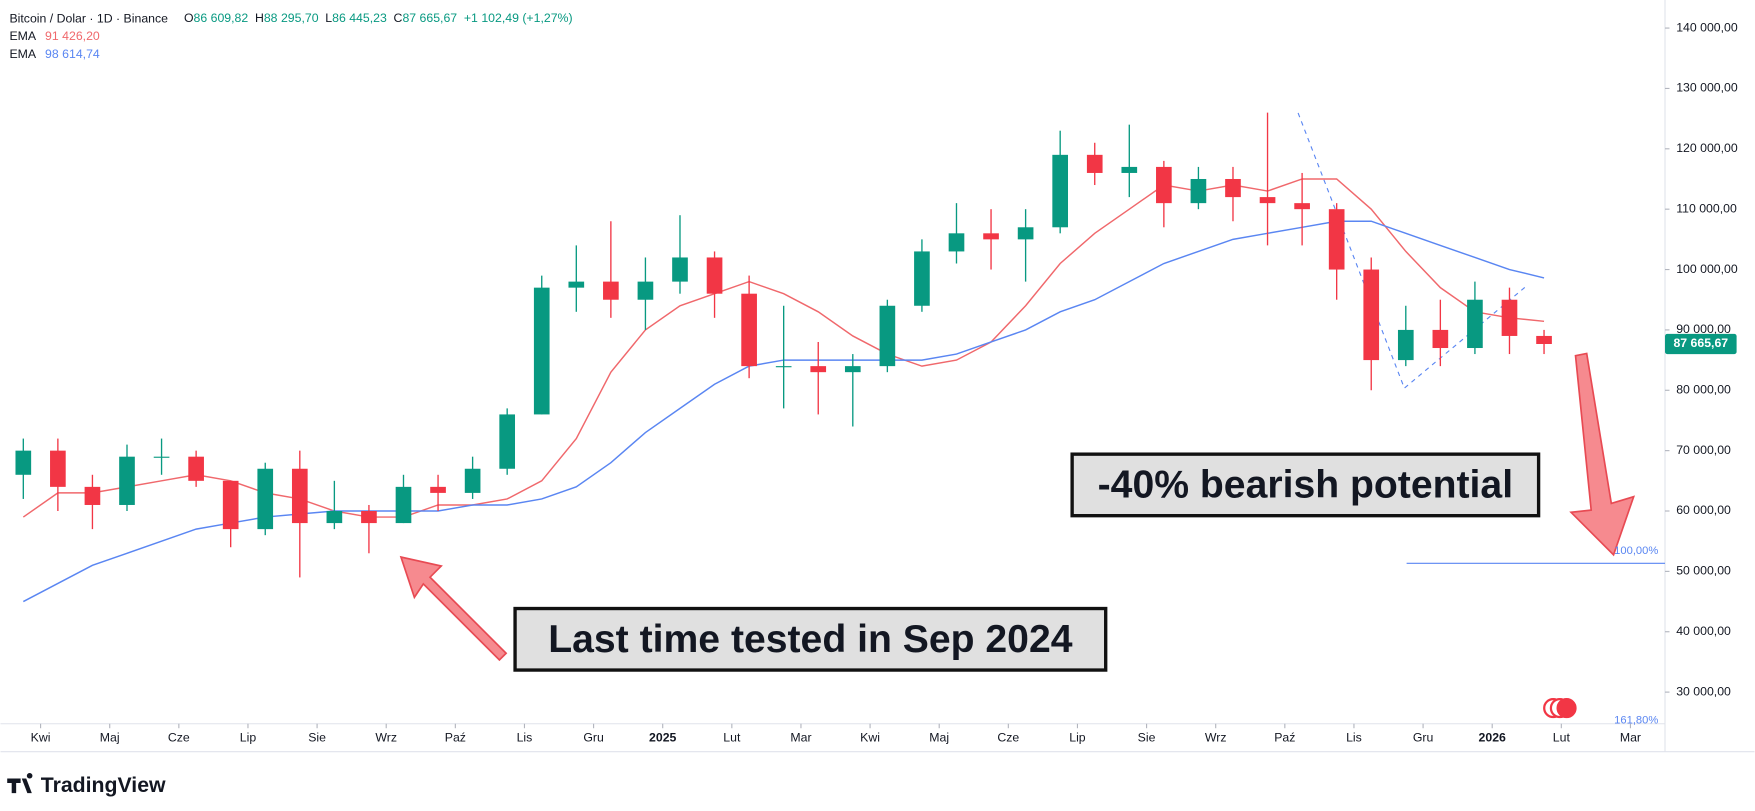  What do you see at coordinates (1703, 631) in the screenshot?
I see `y-tick-label: 40 000,00` at bounding box center [1703, 631].